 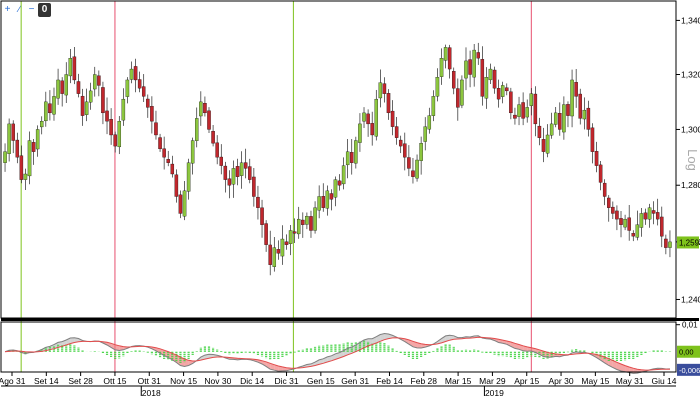 What do you see at coordinates (19, 9) in the screenshot?
I see `draw-line-button: ∕` at bounding box center [19, 9].